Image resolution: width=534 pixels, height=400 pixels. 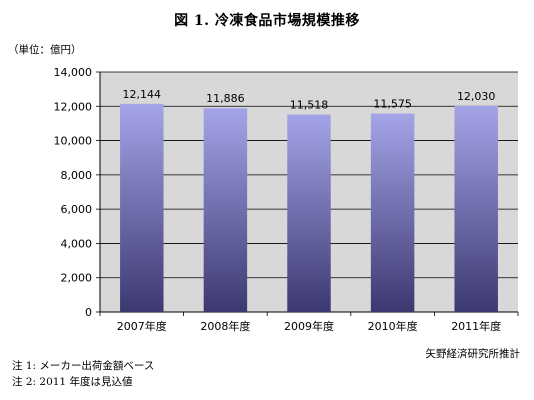 I want to click on y-tick-label: 10,000, so click(x=73, y=141).